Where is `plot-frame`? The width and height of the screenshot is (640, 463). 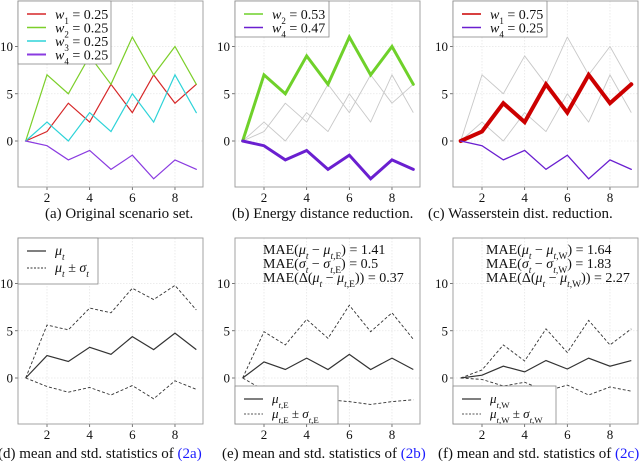 plot-frame is located at coordinates (110, 331).